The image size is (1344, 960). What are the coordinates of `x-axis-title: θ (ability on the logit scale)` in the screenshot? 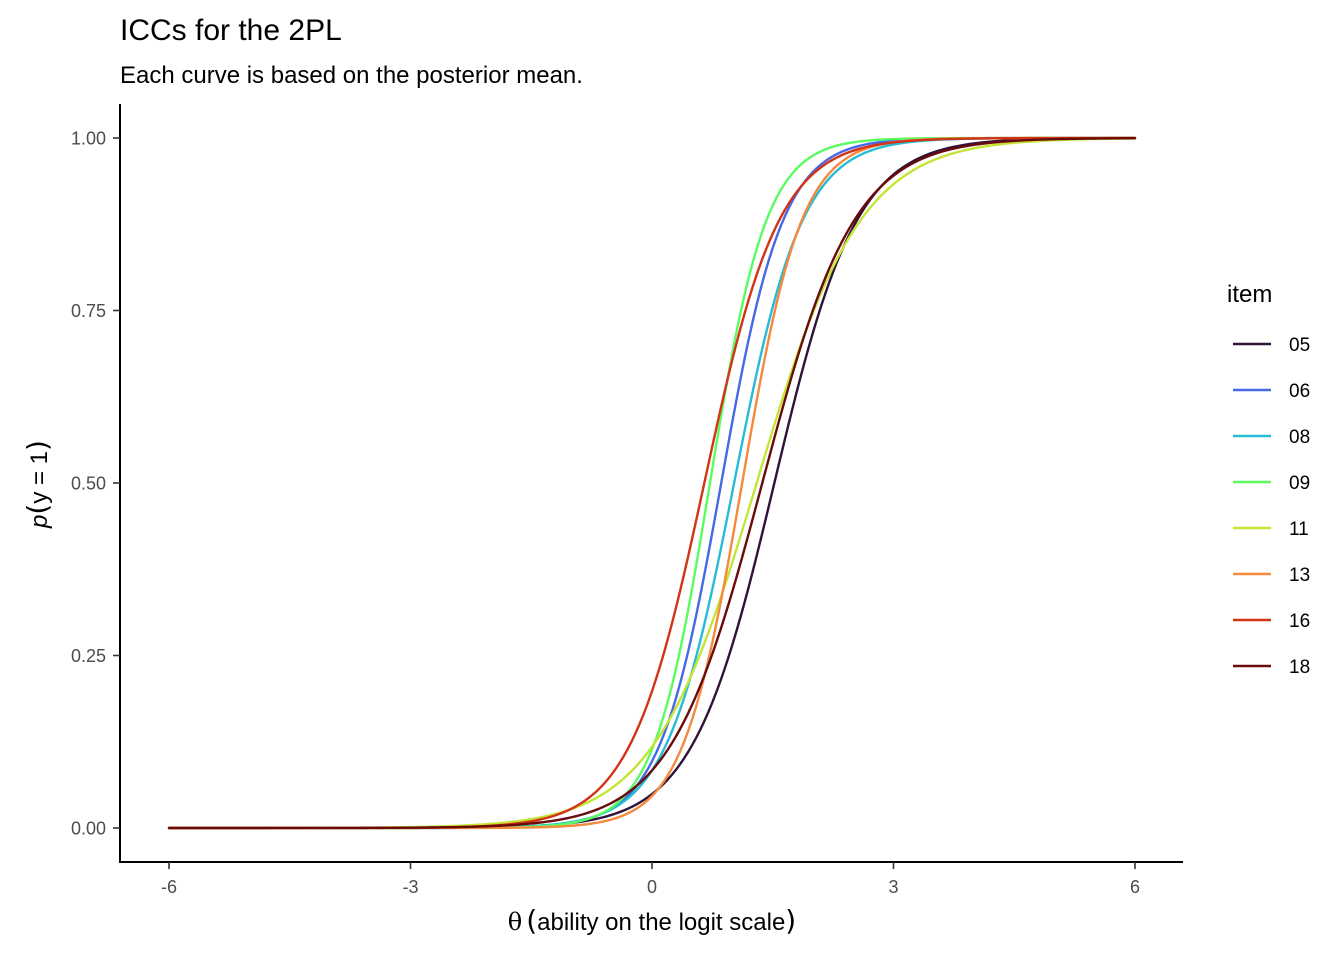 It's located at (652, 920).